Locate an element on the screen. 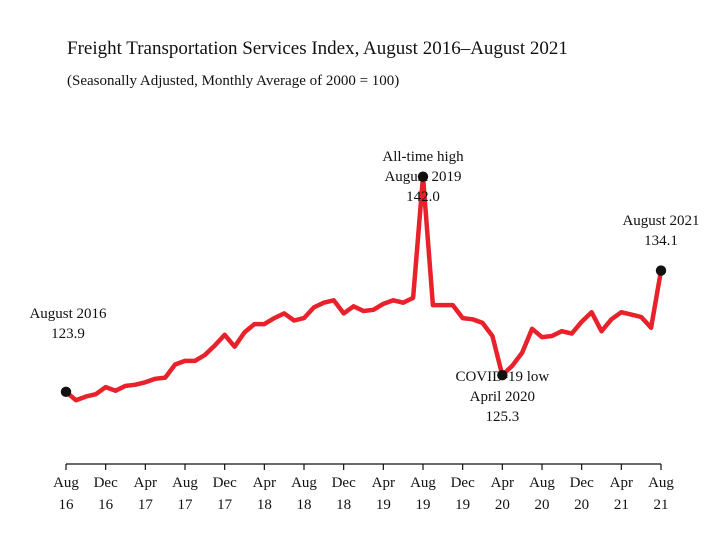 The width and height of the screenshot is (725, 555). annotation-label-low: 125.3 is located at coordinates (502, 417).